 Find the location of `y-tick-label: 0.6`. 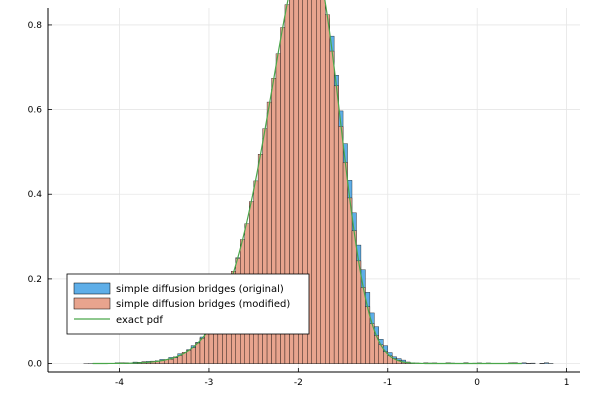

y-tick-label: 0.6 is located at coordinates (35, 111).